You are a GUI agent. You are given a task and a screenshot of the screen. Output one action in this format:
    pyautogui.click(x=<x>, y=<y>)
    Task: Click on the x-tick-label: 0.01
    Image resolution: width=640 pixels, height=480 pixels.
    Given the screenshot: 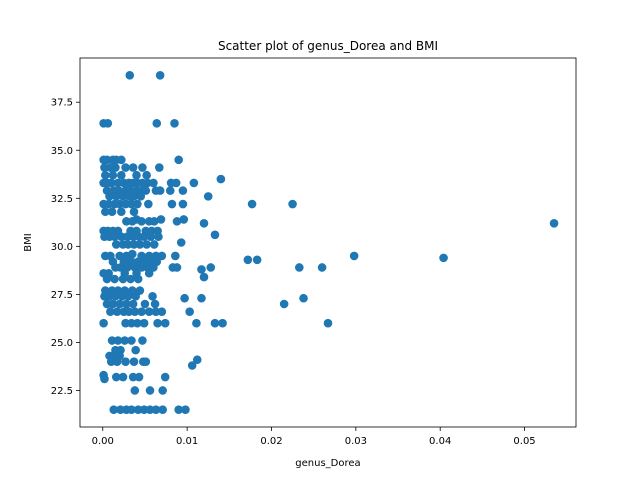 What is the action you would take?
    pyautogui.click(x=187, y=441)
    